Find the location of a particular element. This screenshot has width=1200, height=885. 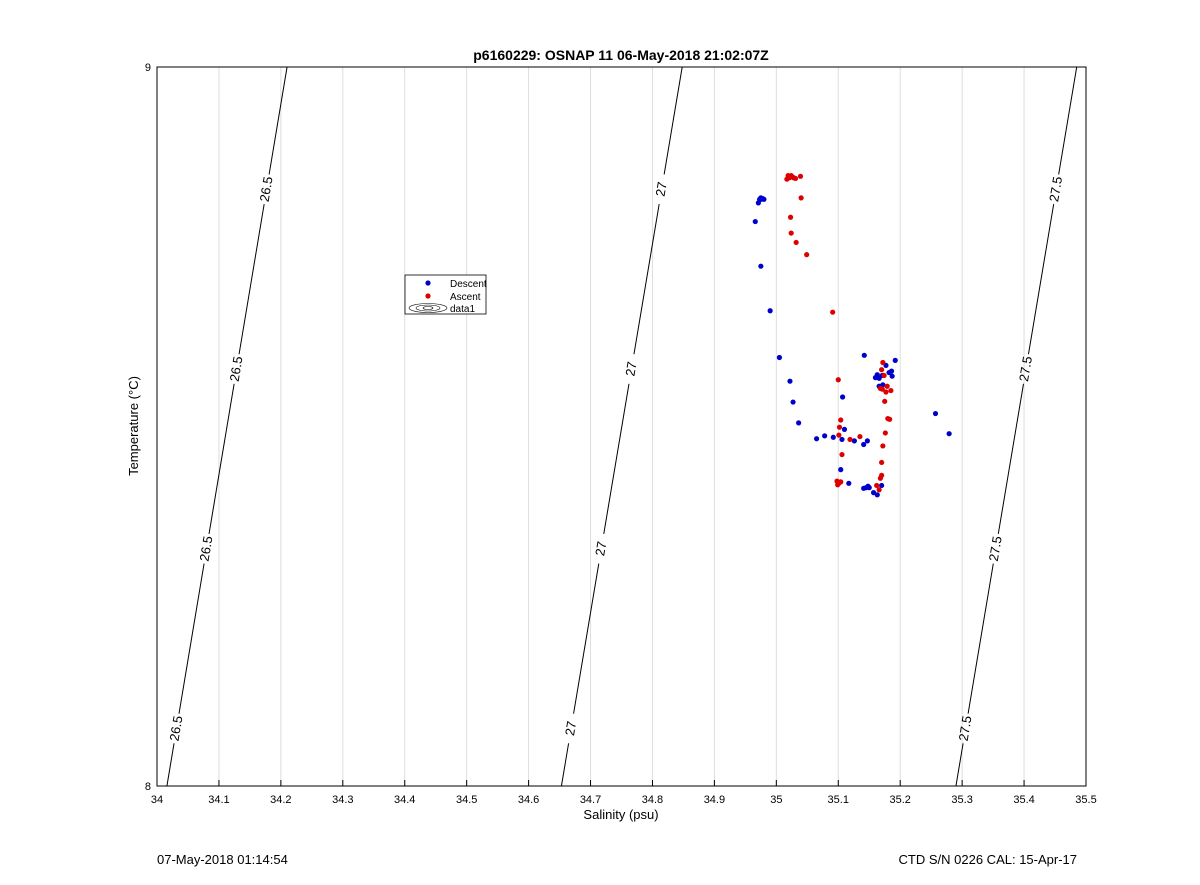

contour-line-0-seg-end is located at coordinates (278, 120).